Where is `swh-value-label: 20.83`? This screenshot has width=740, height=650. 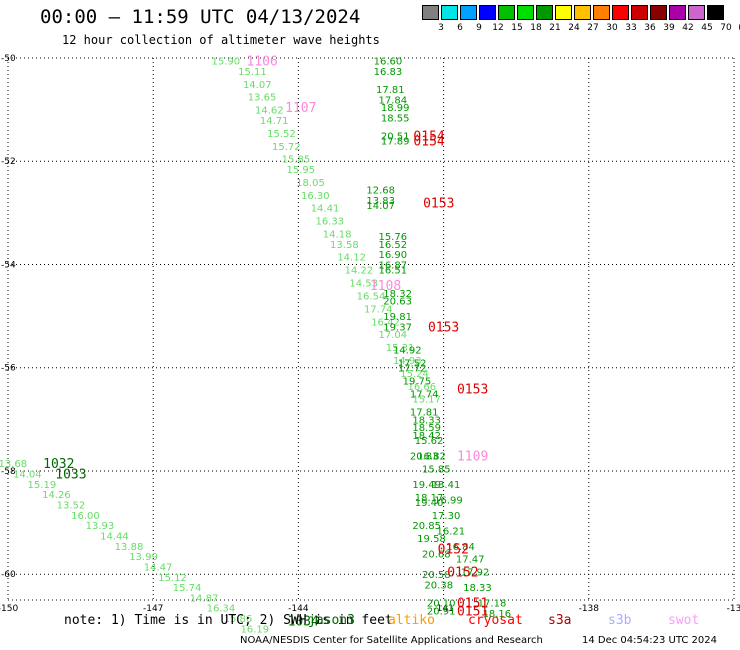 swh-value-label: 20.83 is located at coordinates (424, 456).